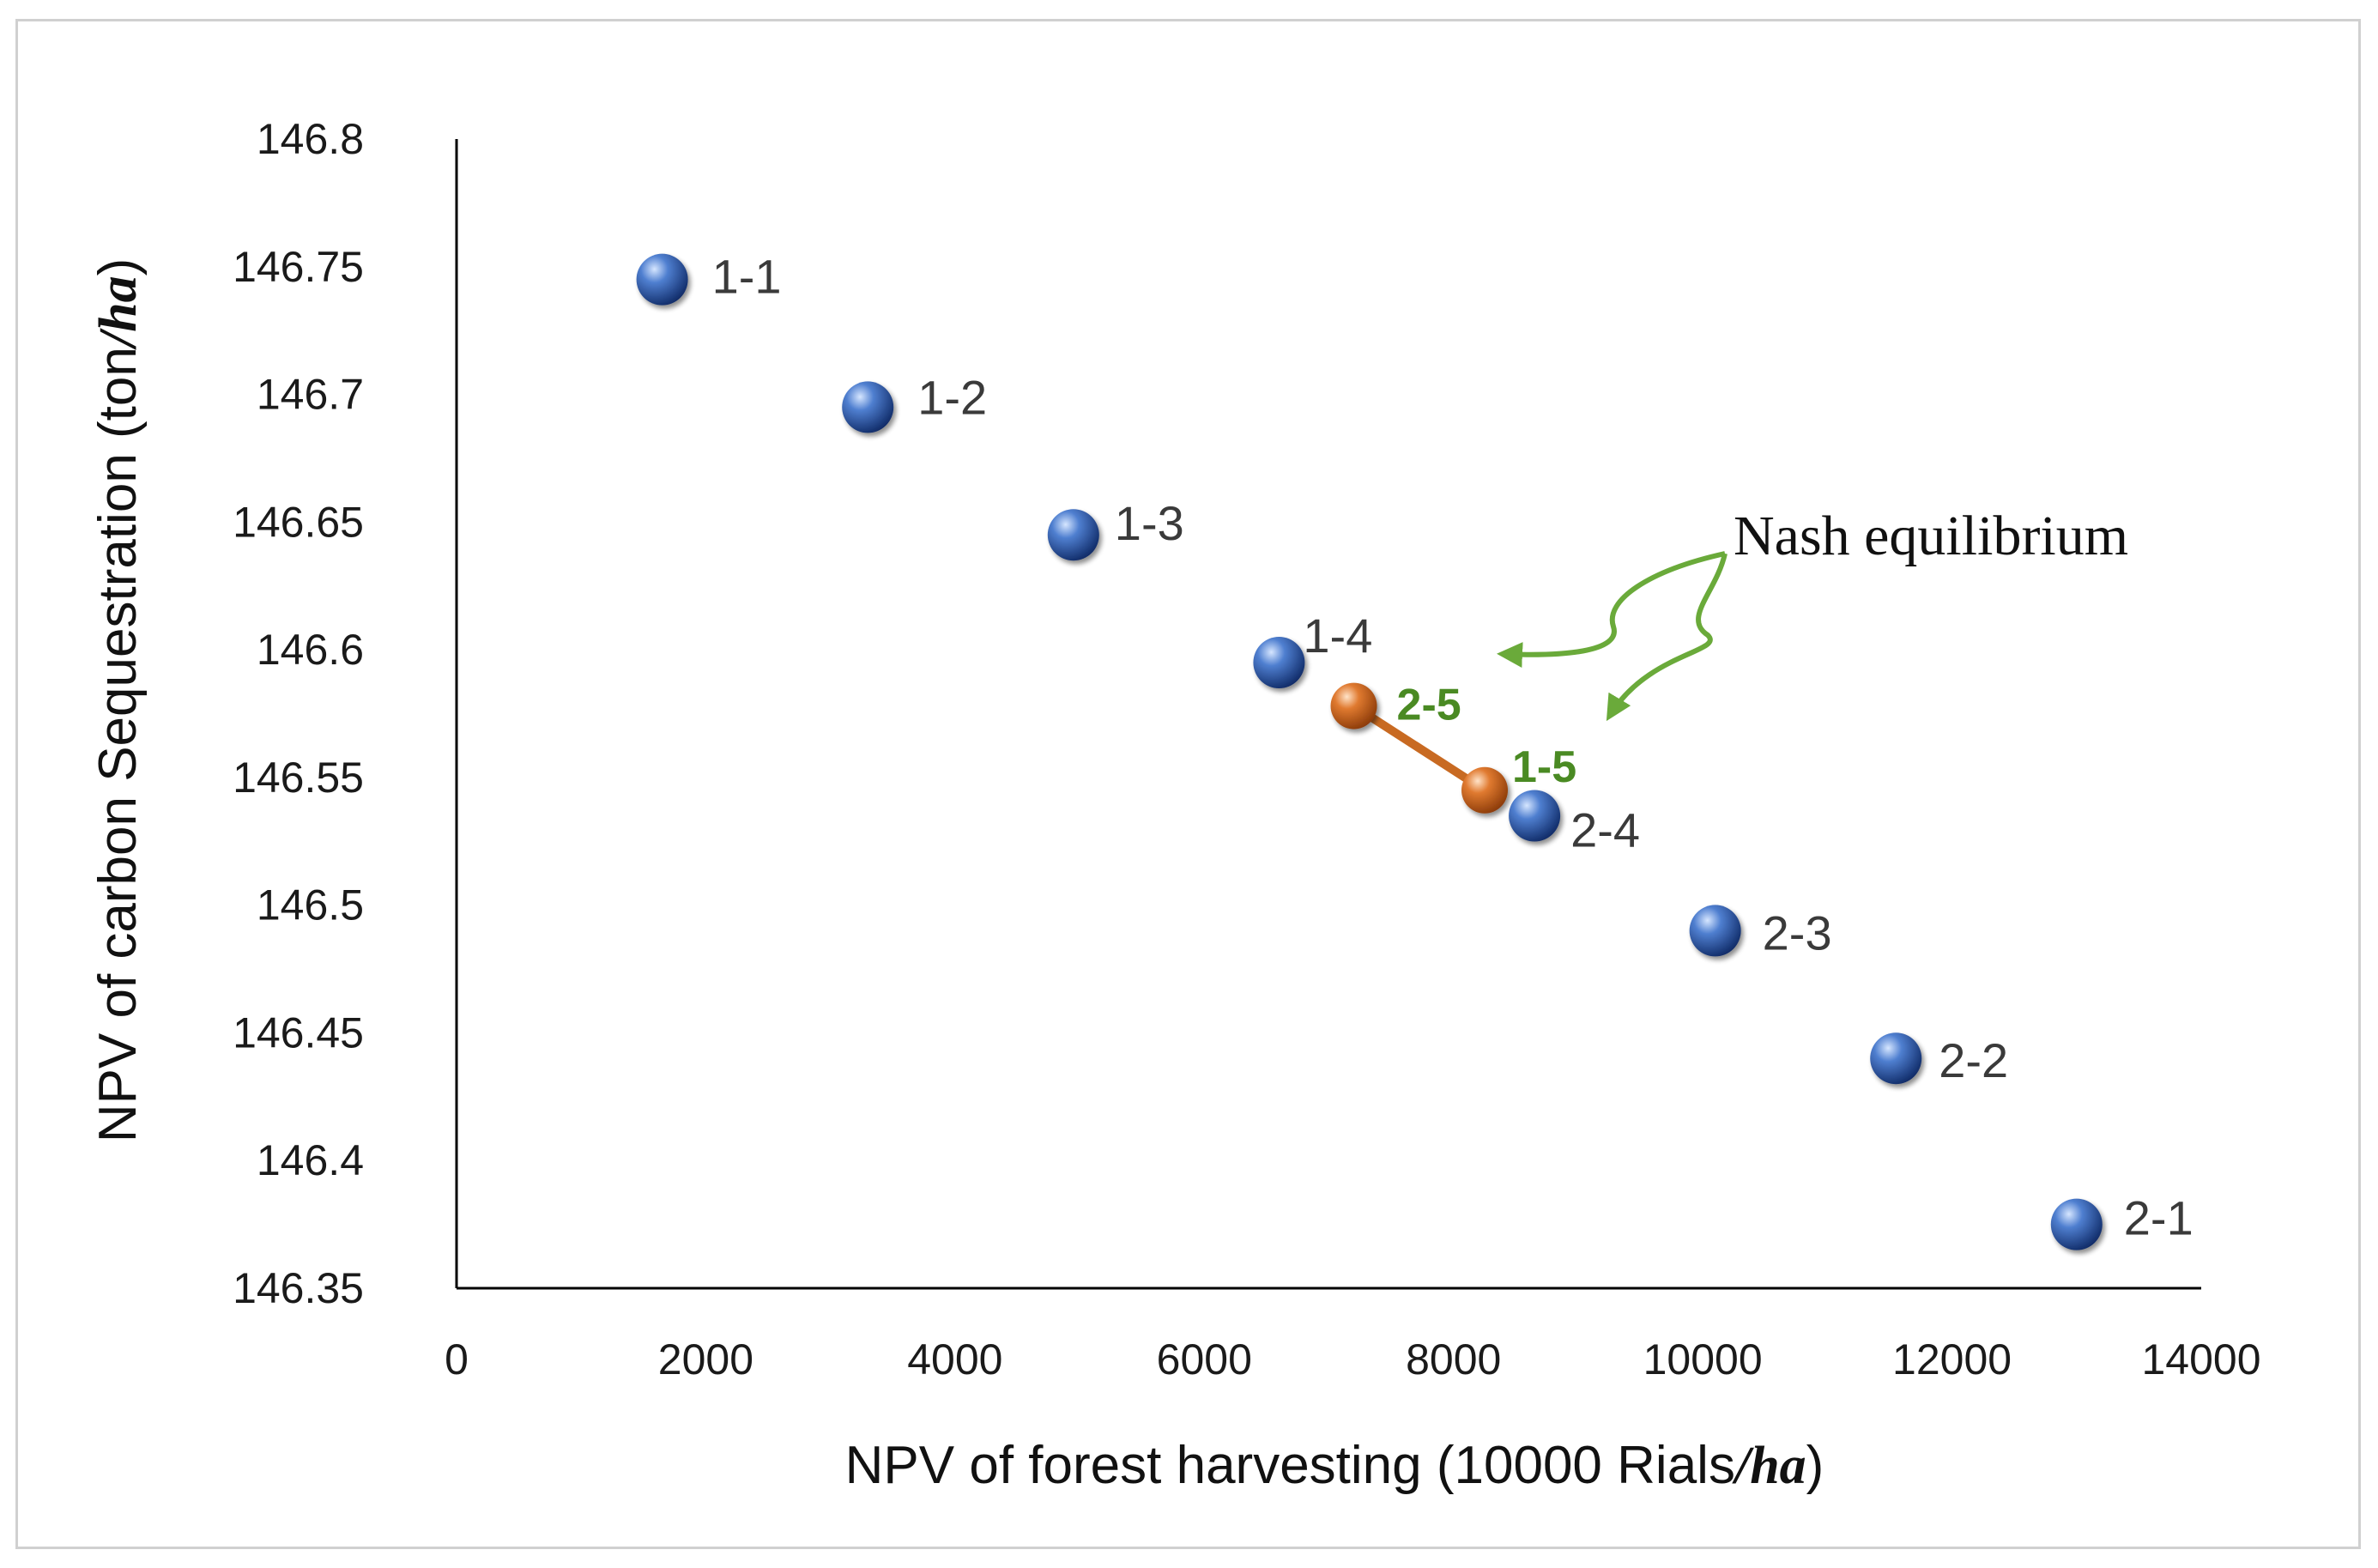 This screenshot has height=1568, width=2378. I want to click on x-tick-label: 0, so click(457, 1359).